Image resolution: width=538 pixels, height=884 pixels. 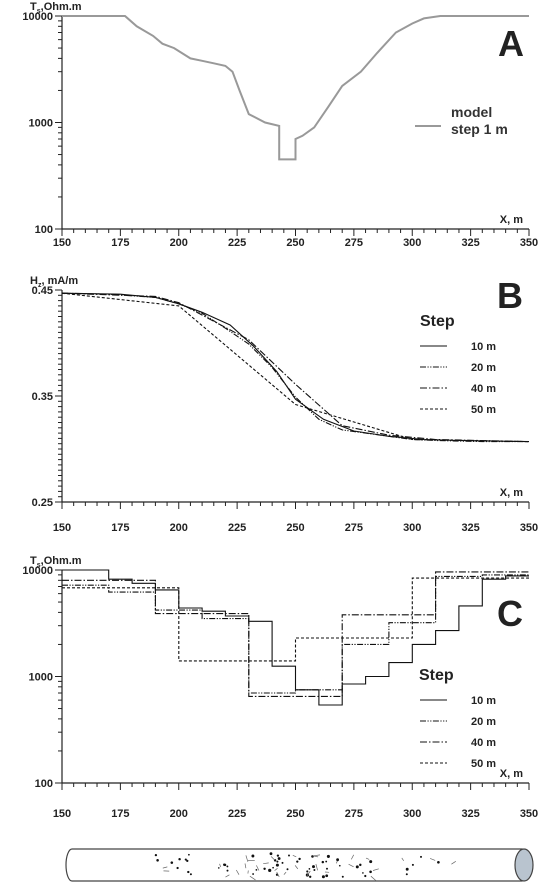 I want to click on y-axis-title: Hz, mA/m, so click(x=54, y=282).